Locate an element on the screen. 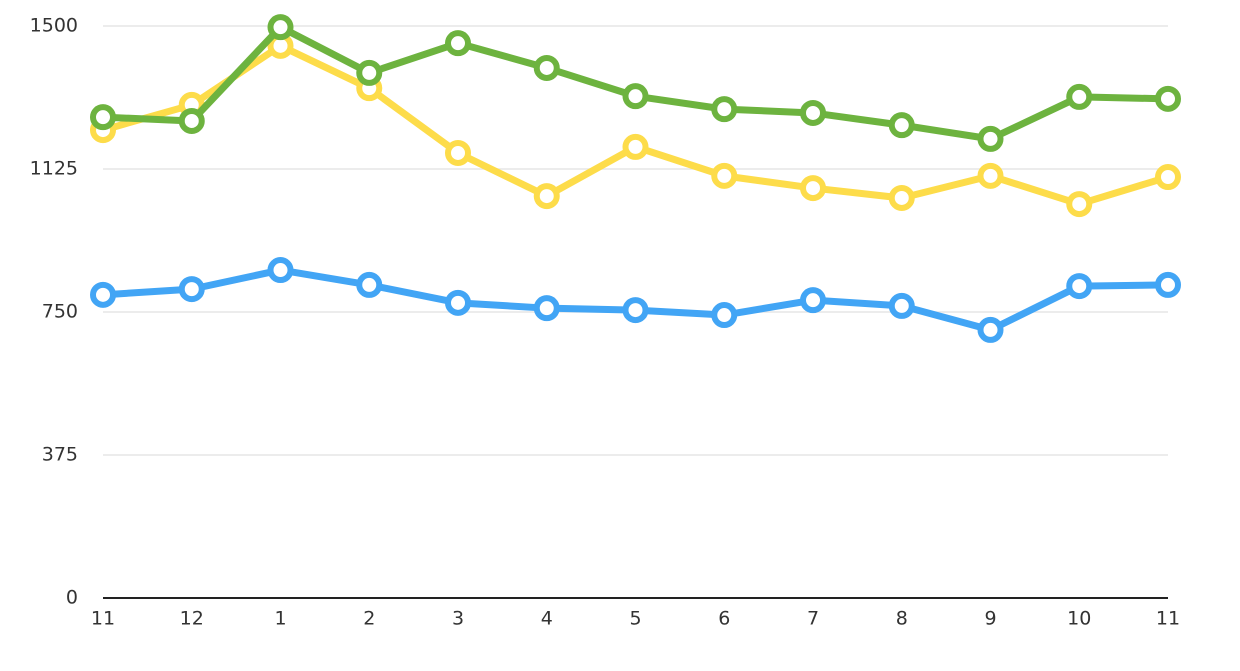 Image resolution: width=1240 pixels, height=671 pixels. x-tick-label: 10 is located at coordinates (1079, 619).